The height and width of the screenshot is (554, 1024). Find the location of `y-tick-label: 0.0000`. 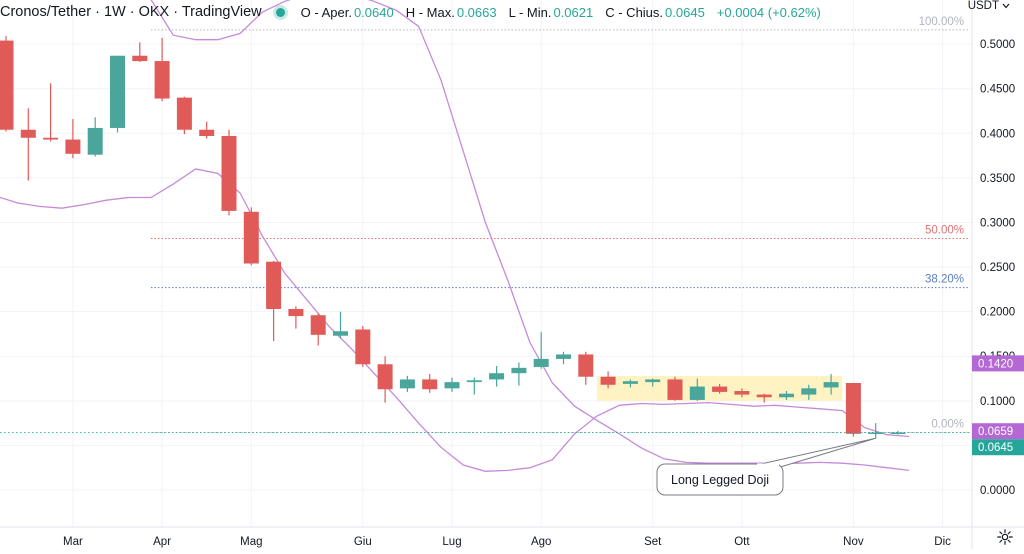

y-tick-label: 0.0000 is located at coordinates (997, 491).